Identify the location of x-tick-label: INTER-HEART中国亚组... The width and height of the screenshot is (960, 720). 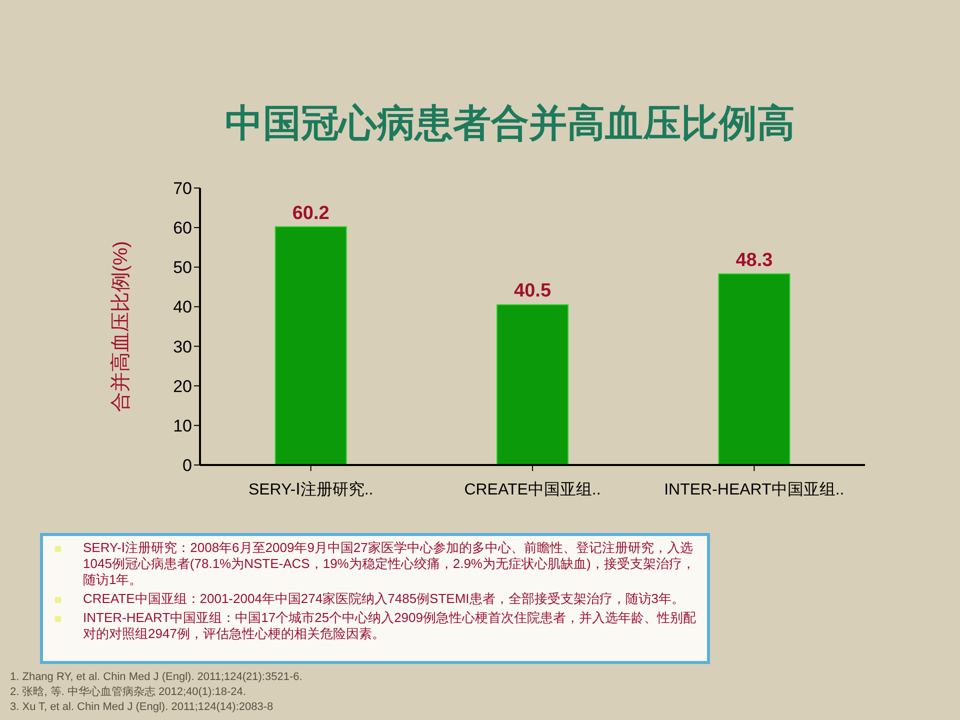
(754, 489).